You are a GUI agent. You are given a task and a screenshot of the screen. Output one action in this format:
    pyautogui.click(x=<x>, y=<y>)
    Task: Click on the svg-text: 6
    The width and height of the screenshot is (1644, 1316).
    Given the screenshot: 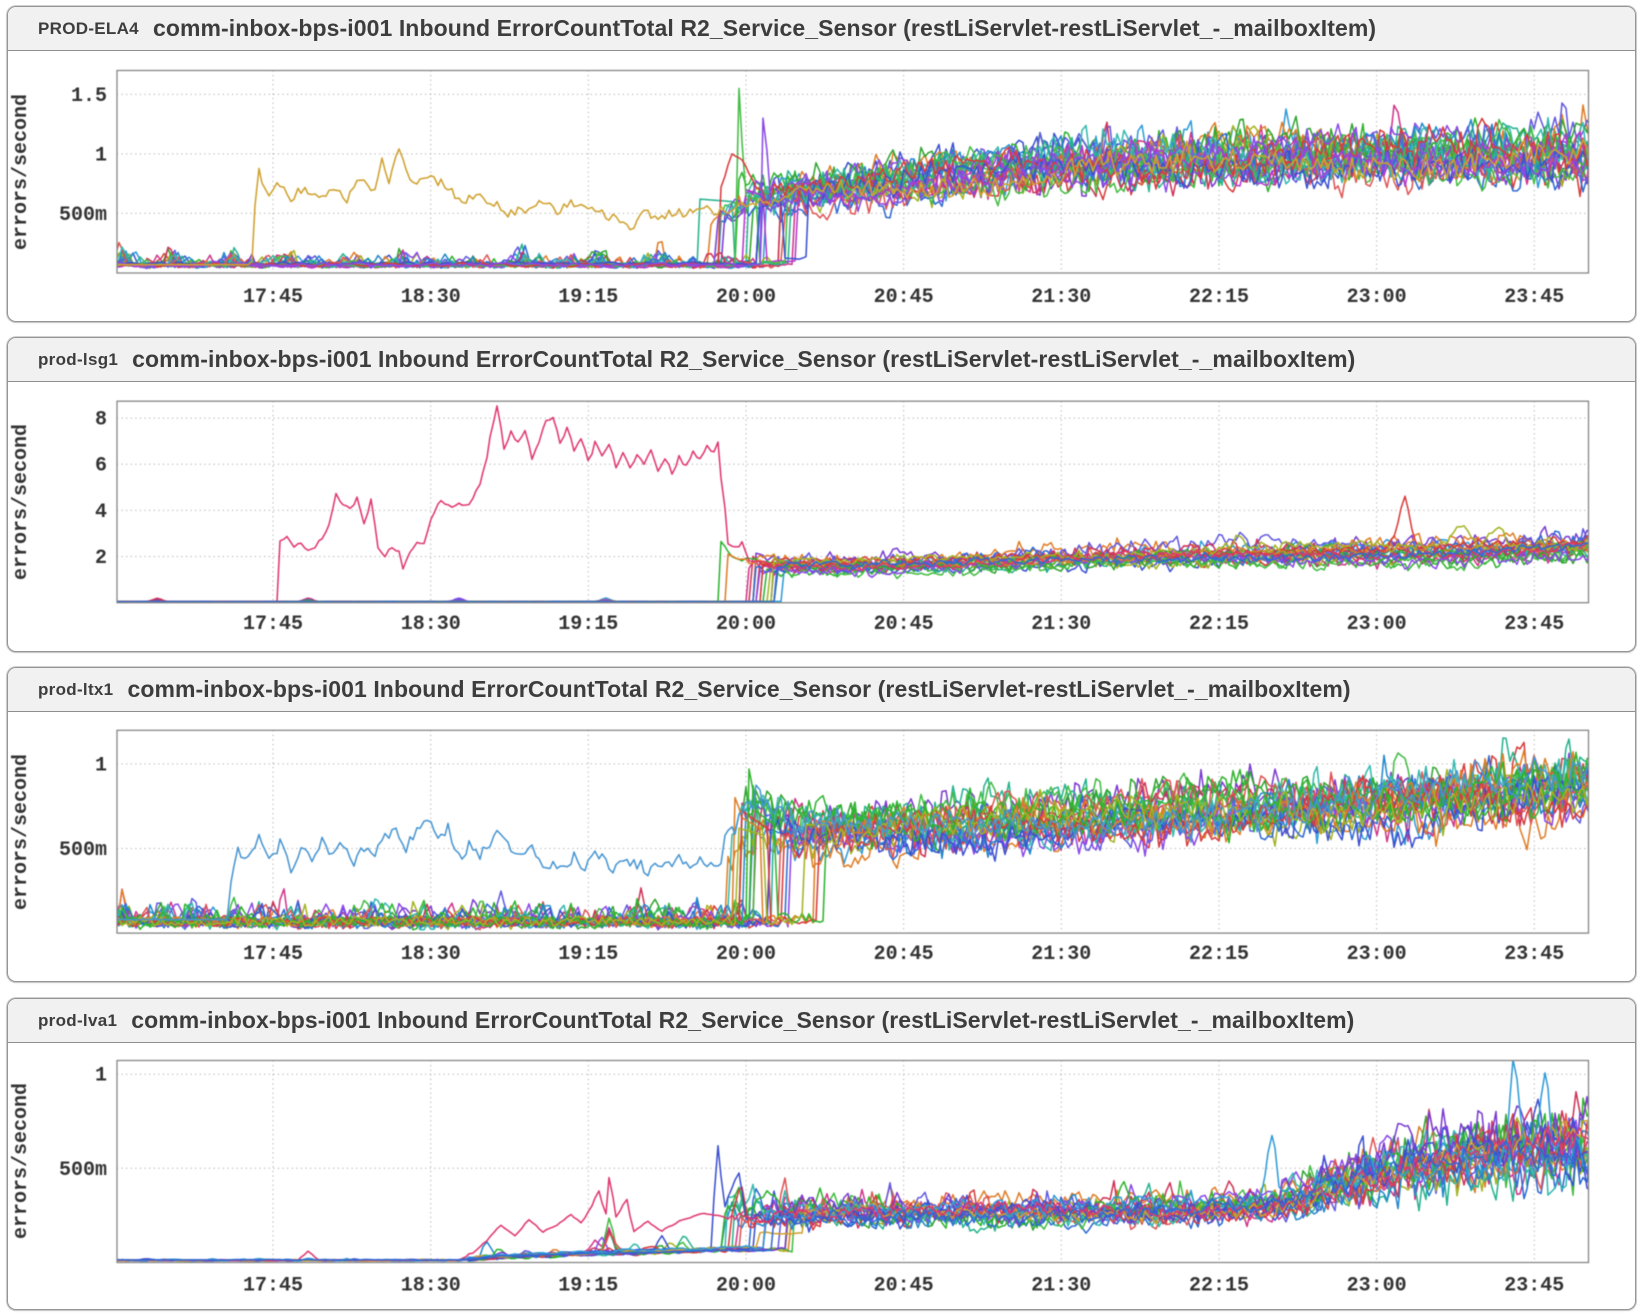 What is the action you would take?
    pyautogui.click(x=101, y=466)
    